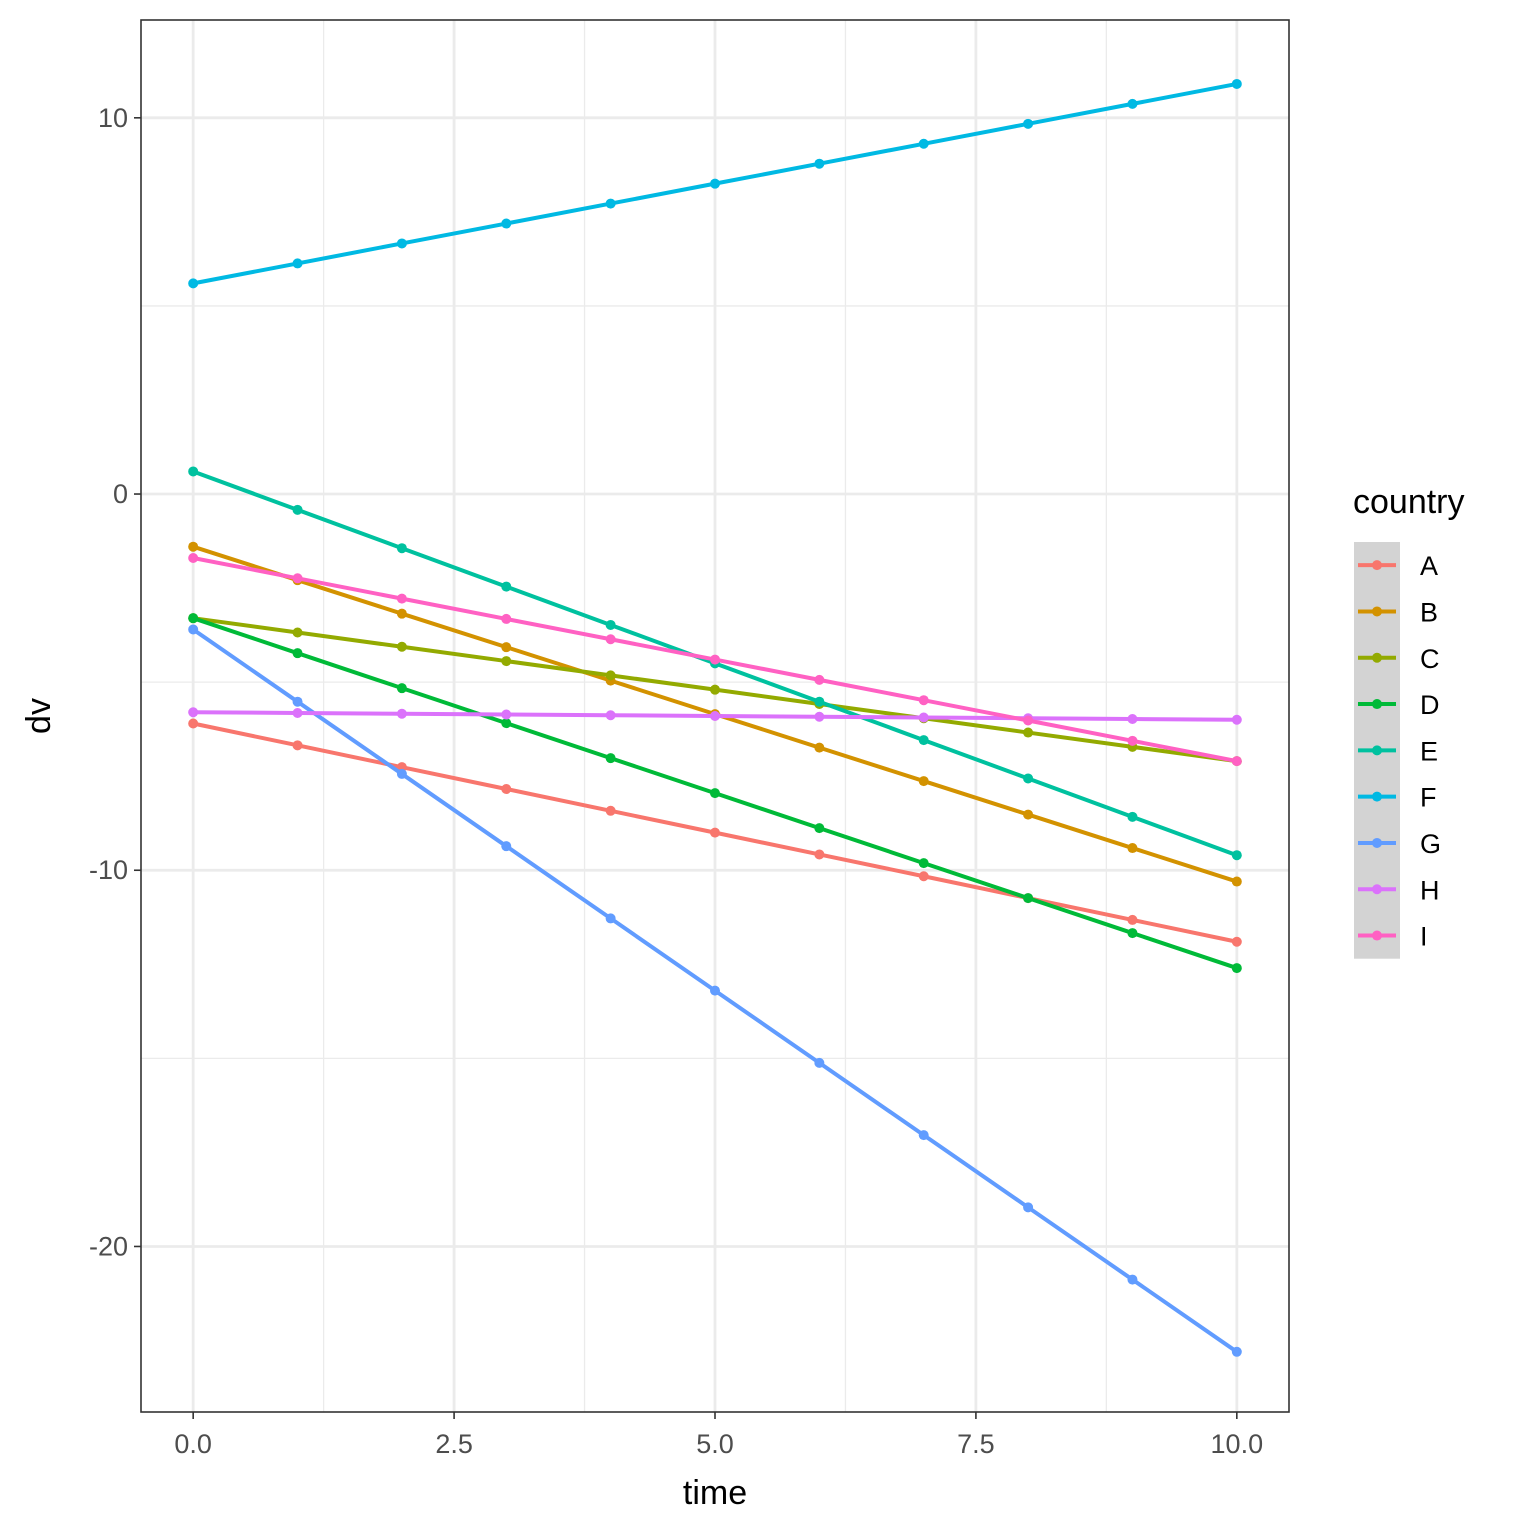  I want to click on y-tick-label: 10, so click(113, 118).